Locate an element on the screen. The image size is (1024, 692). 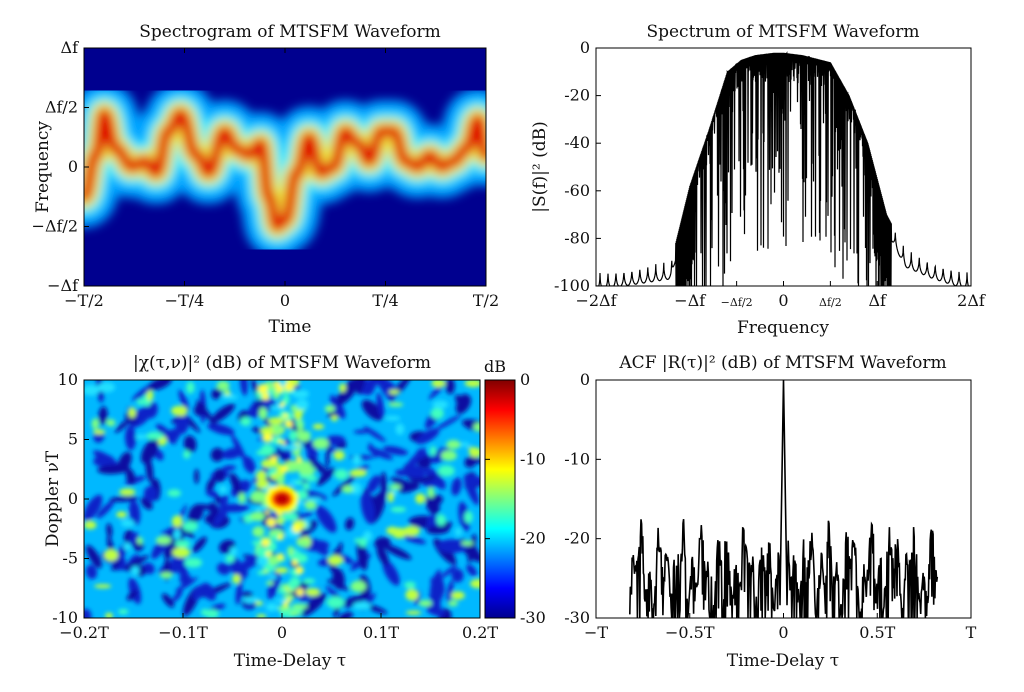
ambiguity-ytick-label: -5 is located at coordinates (70, 558).